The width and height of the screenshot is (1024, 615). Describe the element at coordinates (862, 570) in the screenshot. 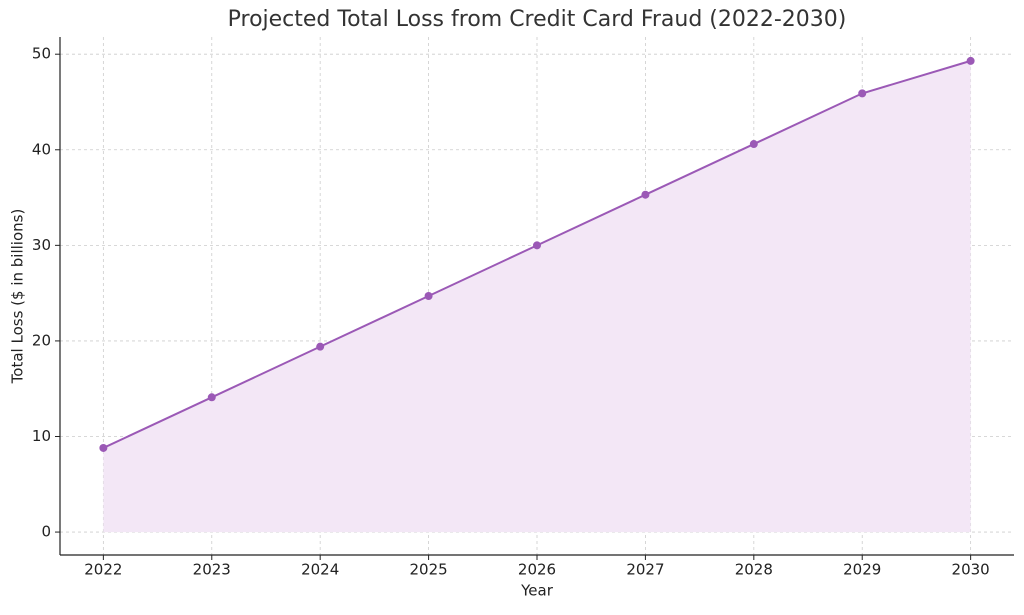

I see `x-tick-label: 2029` at that location.